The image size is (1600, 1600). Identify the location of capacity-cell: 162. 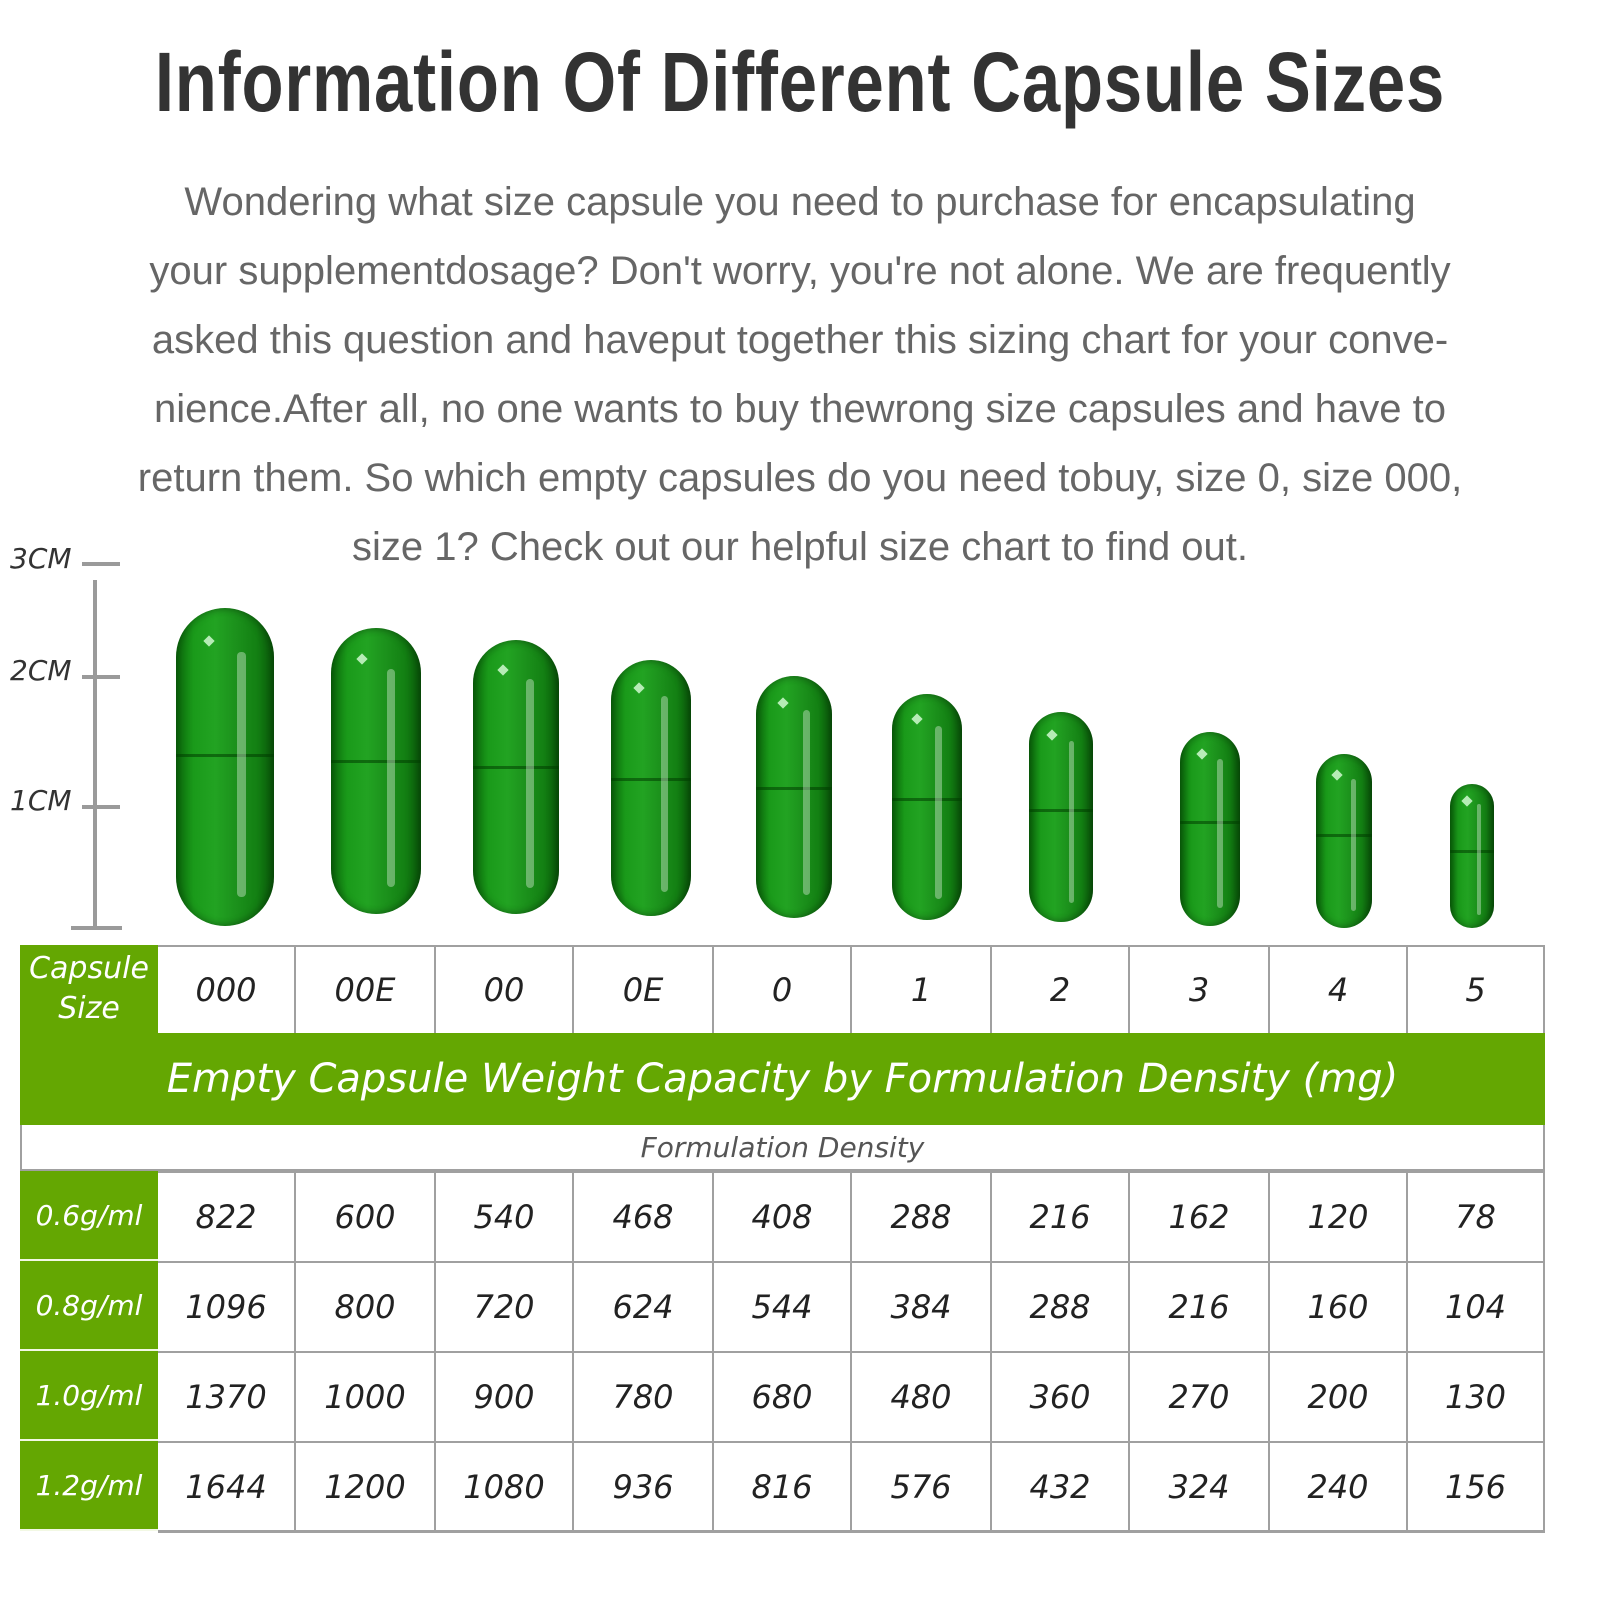
(1200, 1216).